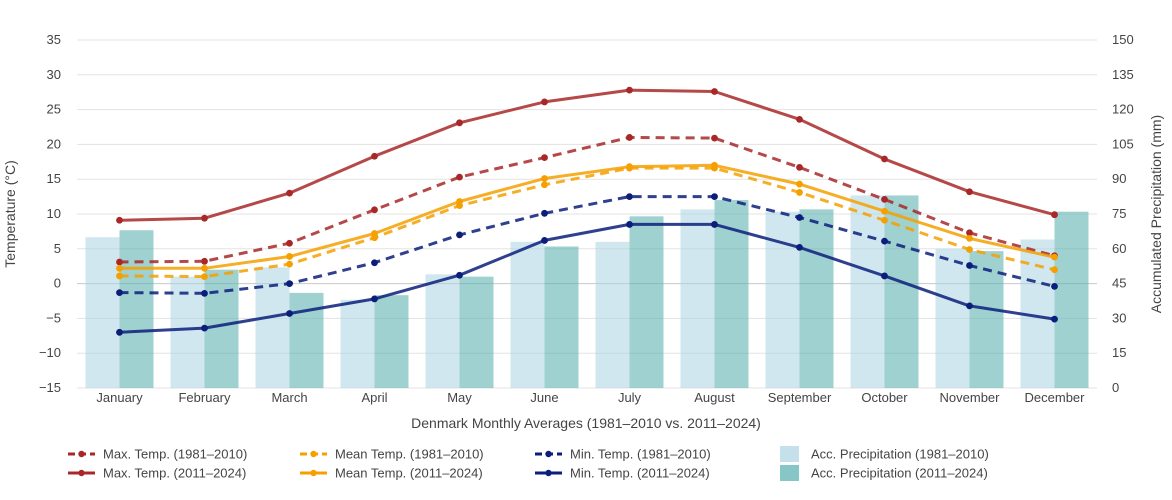 This screenshot has width=1172, height=500. What do you see at coordinates (57, 248) in the screenshot?
I see `y-left-tick-label: 5` at bounding box center [57, 248].